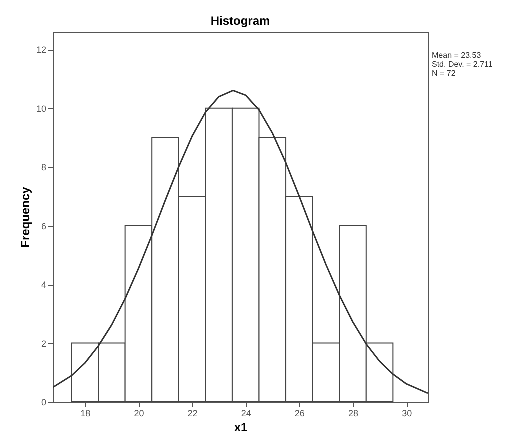 The image size is (511, 442). I want to click on x-tick-label: 28, so click(353, 413).